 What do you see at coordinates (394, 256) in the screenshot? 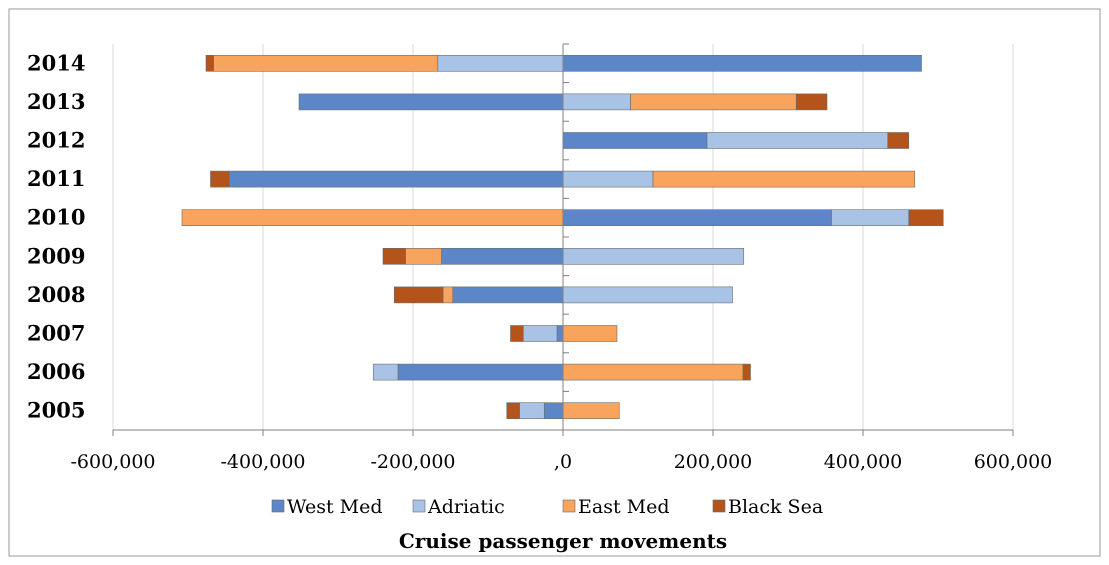
I see `bar-2009-black-sea` at bounding box center [394, 256].